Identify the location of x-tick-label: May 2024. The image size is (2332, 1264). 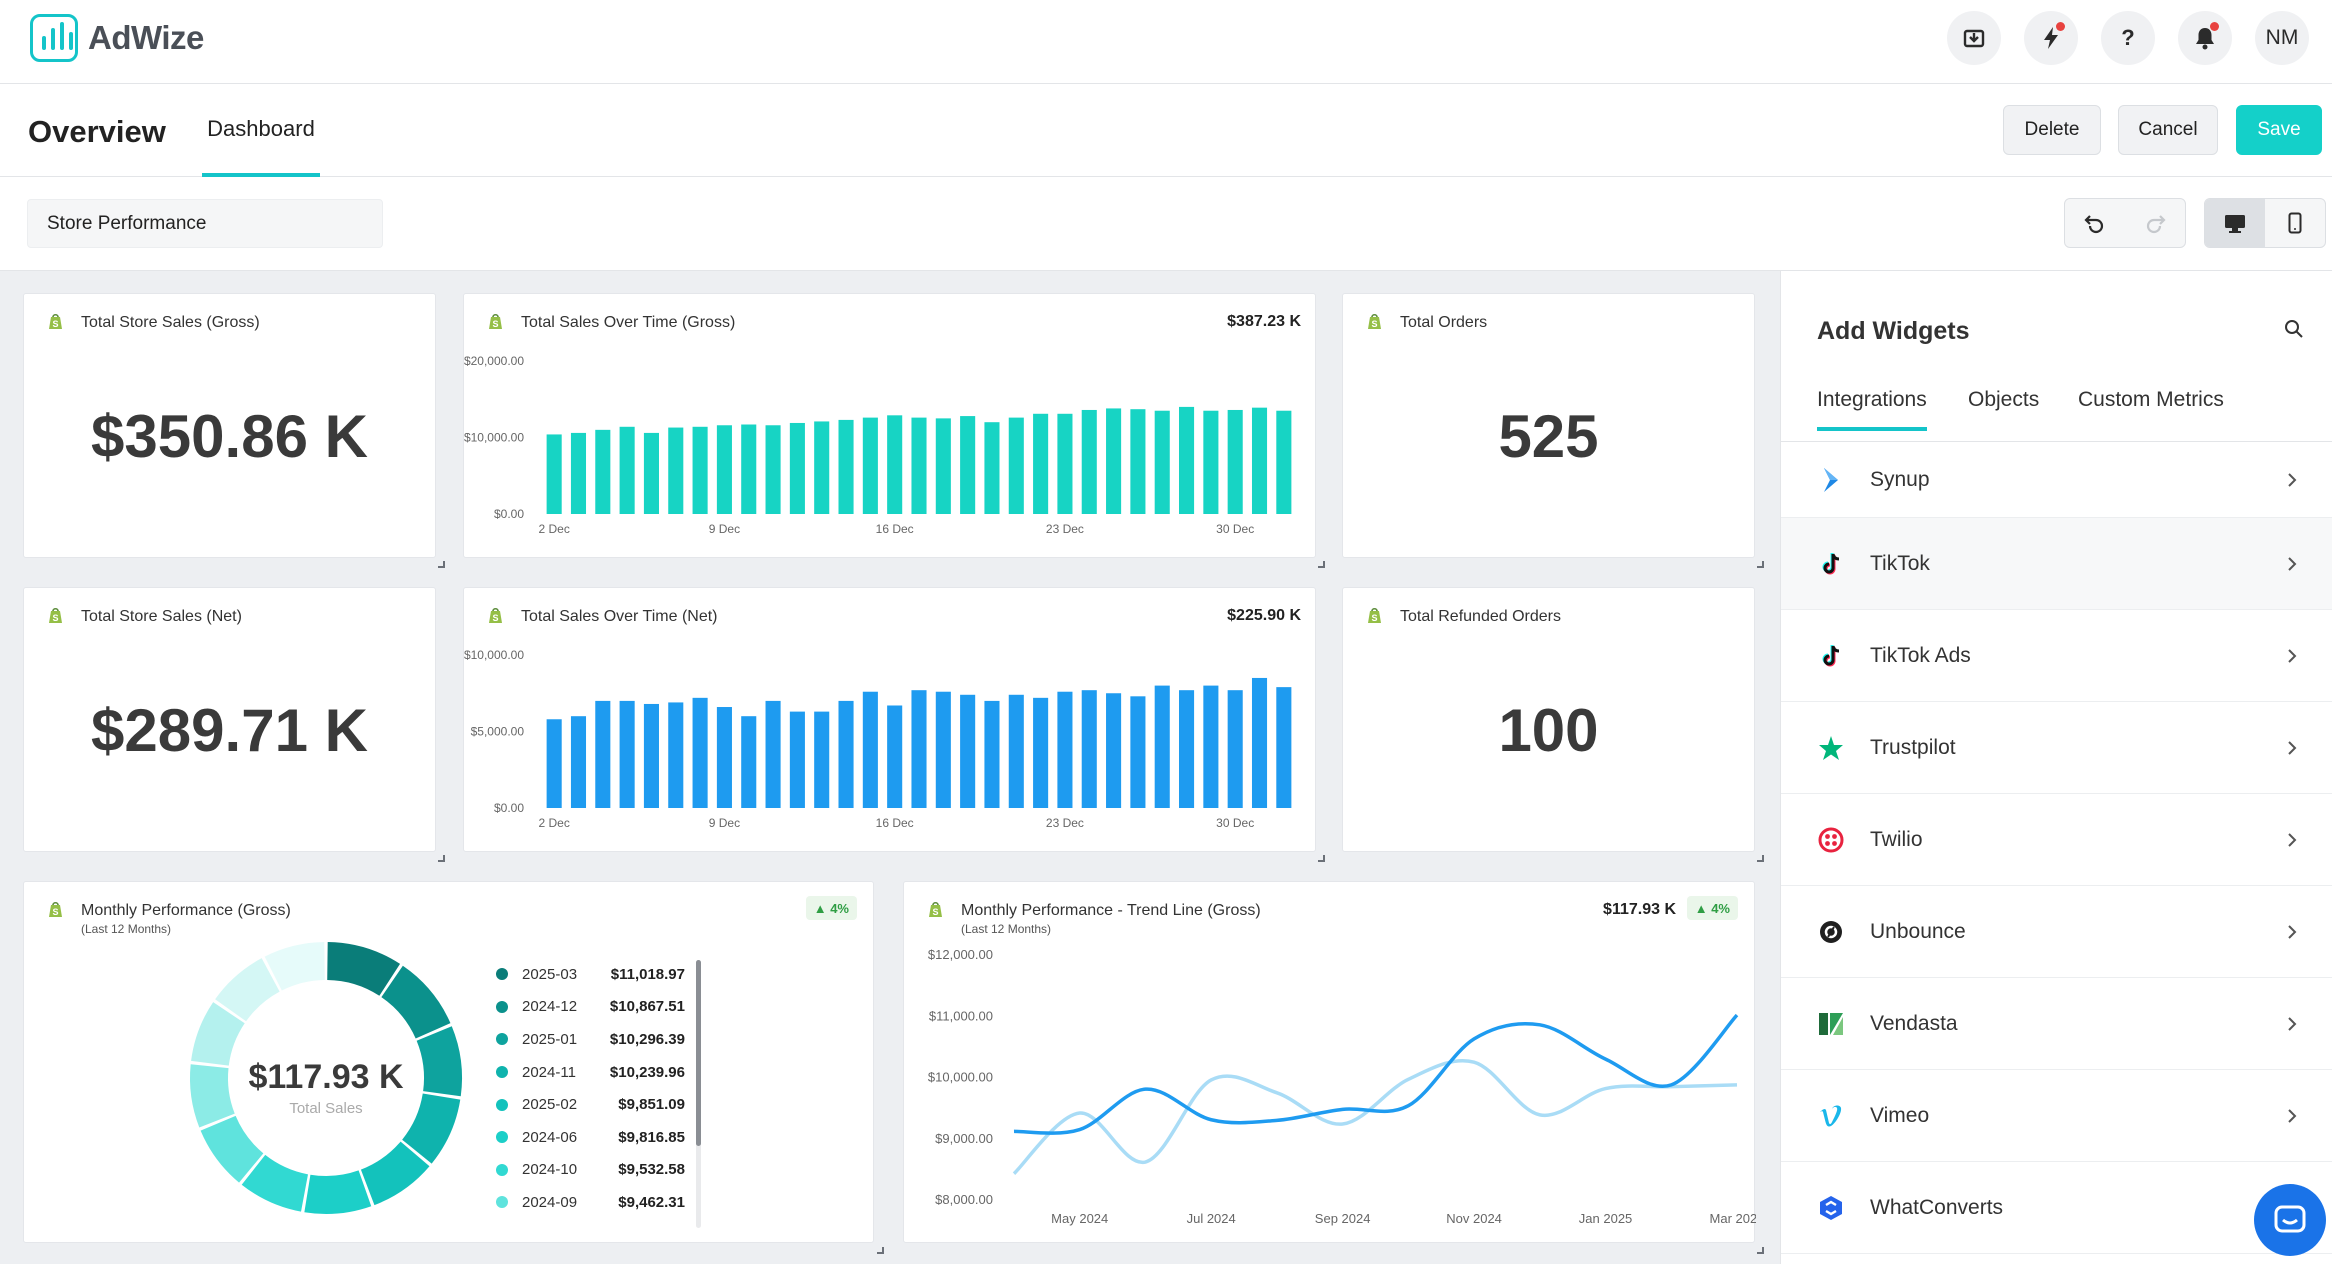
(1079, 1218).